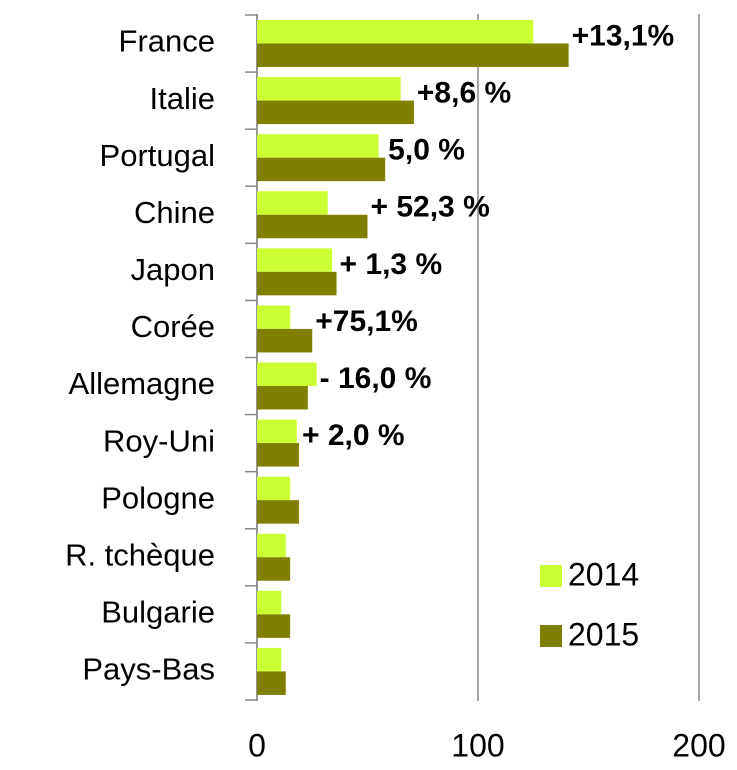 Image resolution: width=737 pixels, height=770 pixels. What do you see at coordinates (182, 98) in the screenshot?
I see `category-label: Italie` at bounding box center [182, 98].